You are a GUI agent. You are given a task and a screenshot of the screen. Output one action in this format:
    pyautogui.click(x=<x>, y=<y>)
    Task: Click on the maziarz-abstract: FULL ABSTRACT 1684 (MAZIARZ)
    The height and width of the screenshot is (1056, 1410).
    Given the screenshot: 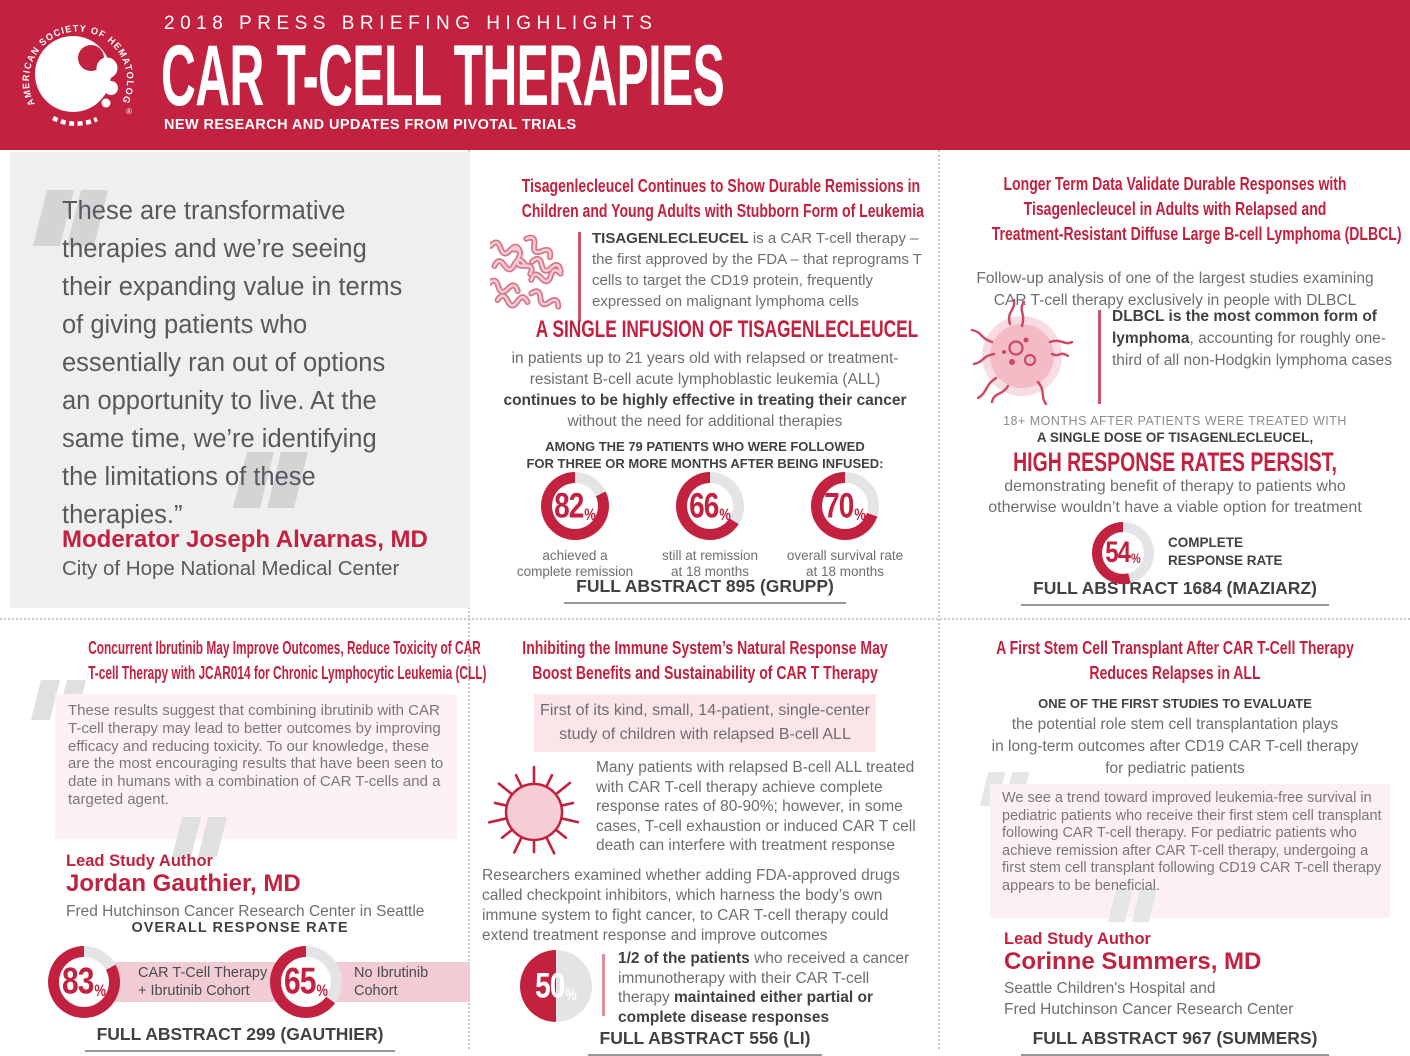 What is the action you would take?
    pyautogui.click(x=1175, y=592)
    